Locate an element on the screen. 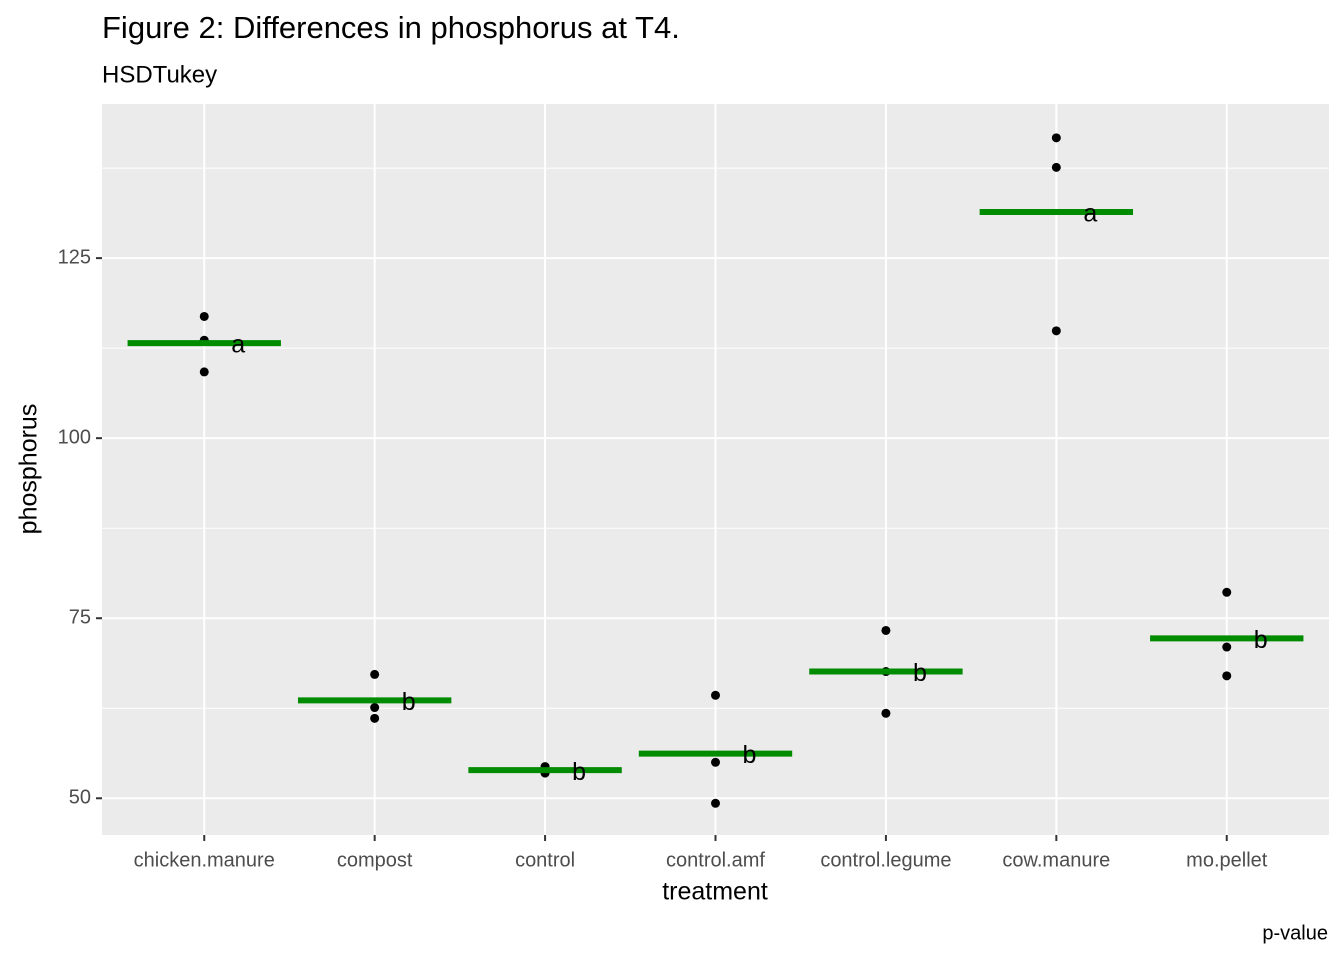 The height and width of the screenshot is (960, 1344). x-tick-label: control.legume is located at coordinates (885, 860).